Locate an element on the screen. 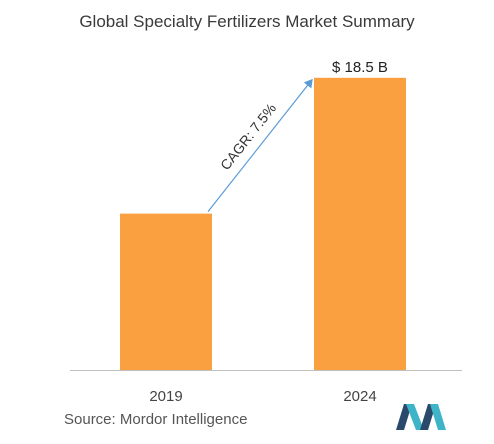 This screenshot has width=494, height=444. x-tick-label: 2019 is located at coordinates (165, 396).